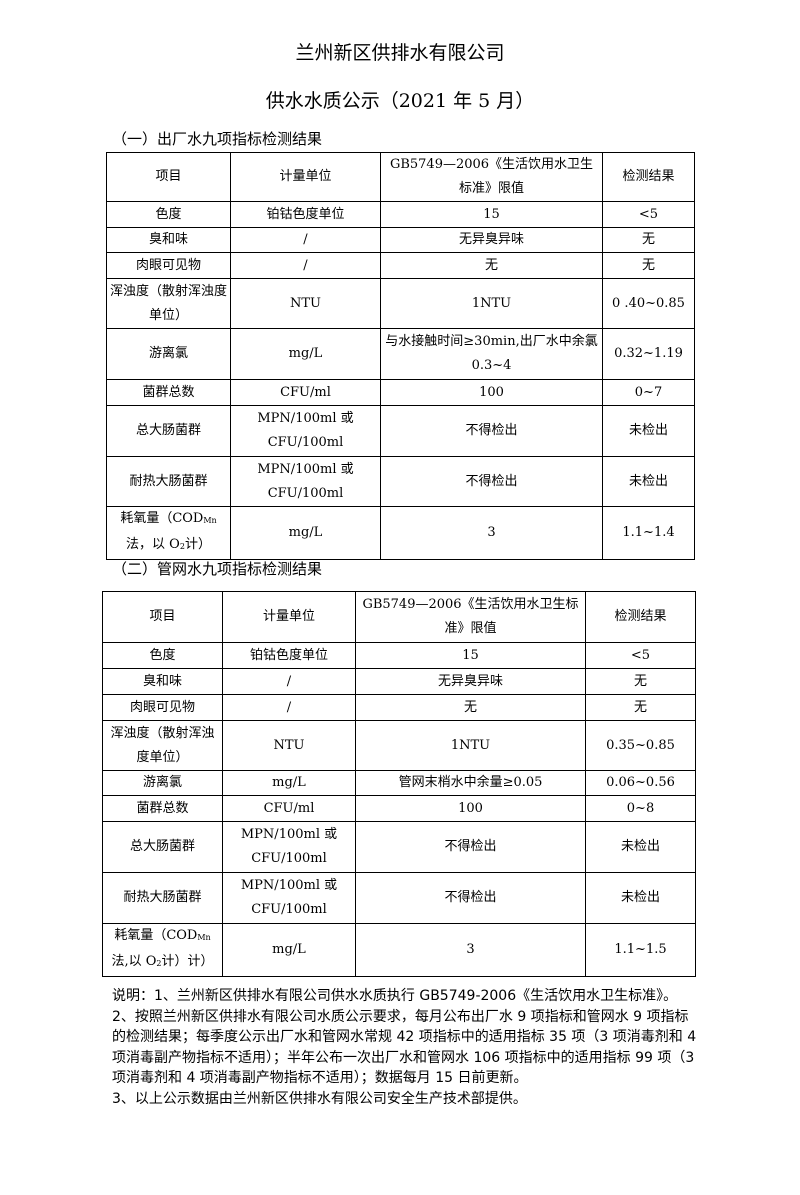 This screenshot has height=1195, width=800. What do you see at coordinates (640, 808) in the screenshot?
I see `table-cell: 0~8` at bounding box center [640, 808].